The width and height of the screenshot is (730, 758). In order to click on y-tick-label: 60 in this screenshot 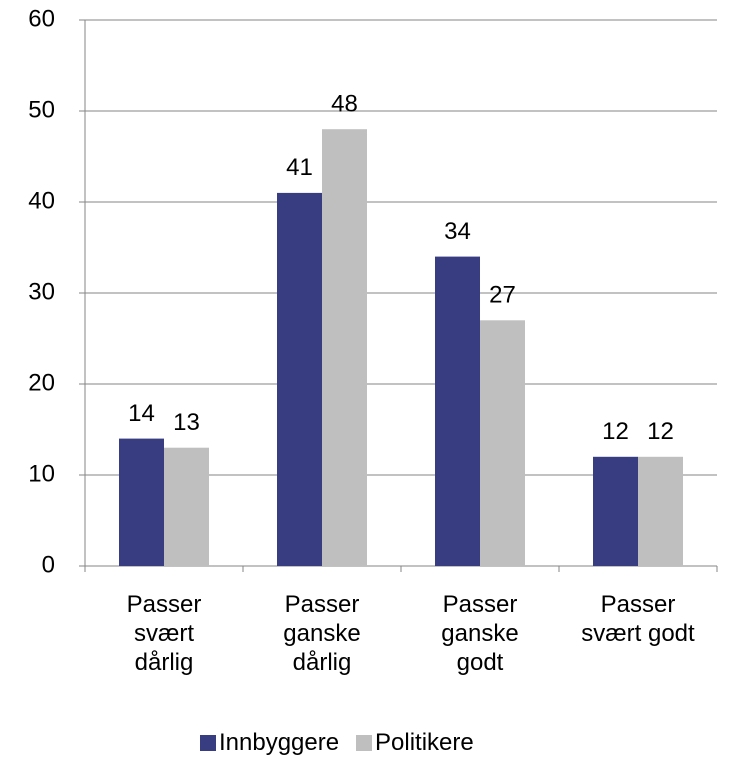, I will do `click(41, 18)`.